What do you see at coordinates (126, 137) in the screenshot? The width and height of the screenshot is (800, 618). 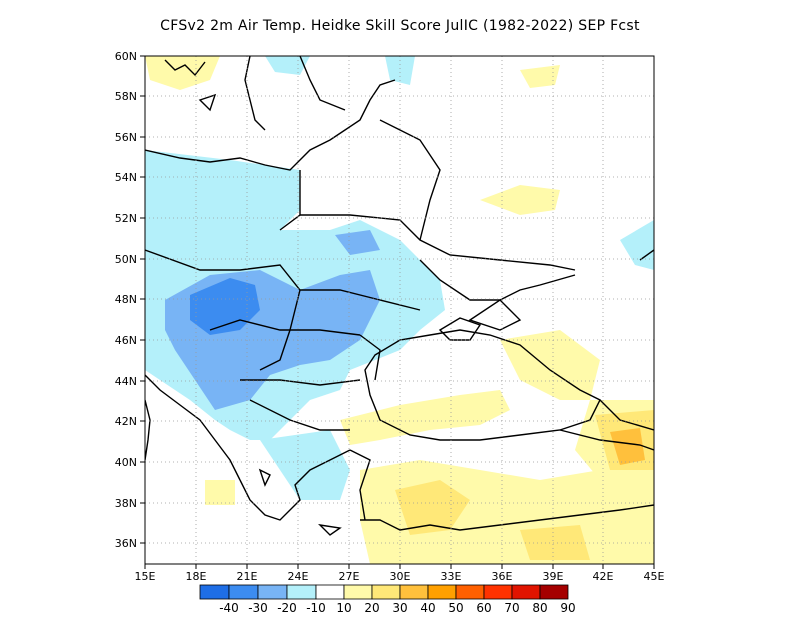 I see `lat-tick-label: 56N` at bounding box center [126, 137].